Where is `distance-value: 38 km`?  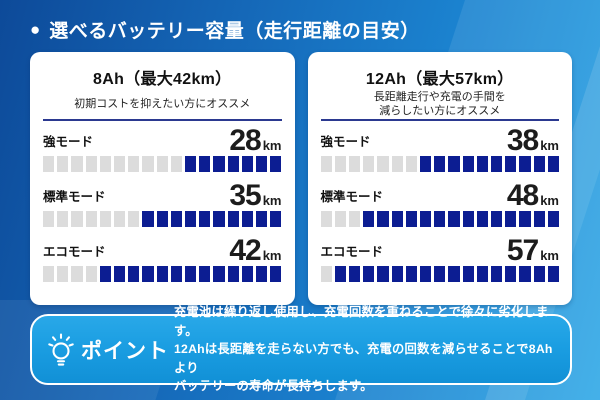
distance-value: 38 km is located at coordinates (533, 141).